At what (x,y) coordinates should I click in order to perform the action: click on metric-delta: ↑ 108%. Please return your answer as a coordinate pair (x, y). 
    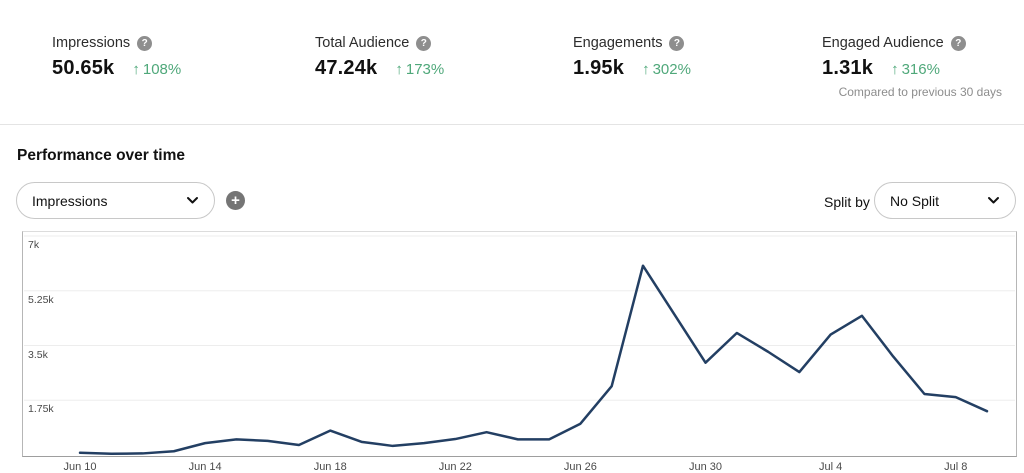
    Looking at the image, I should click on (157, 69).